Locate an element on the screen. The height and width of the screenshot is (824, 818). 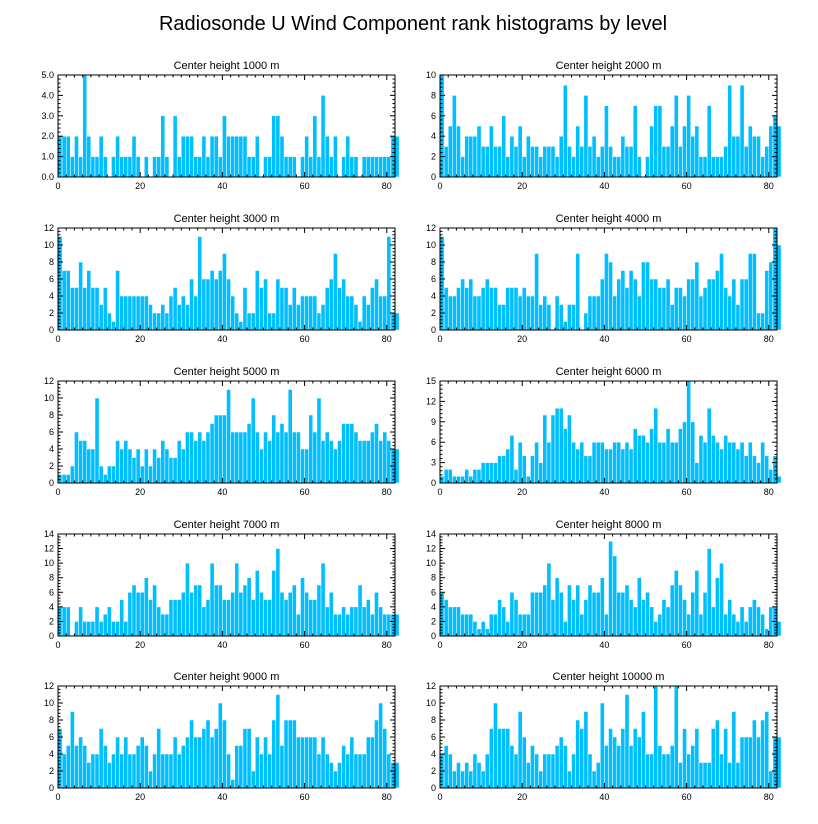
x-tick-label: 20 is located at coordinates (522, 339).